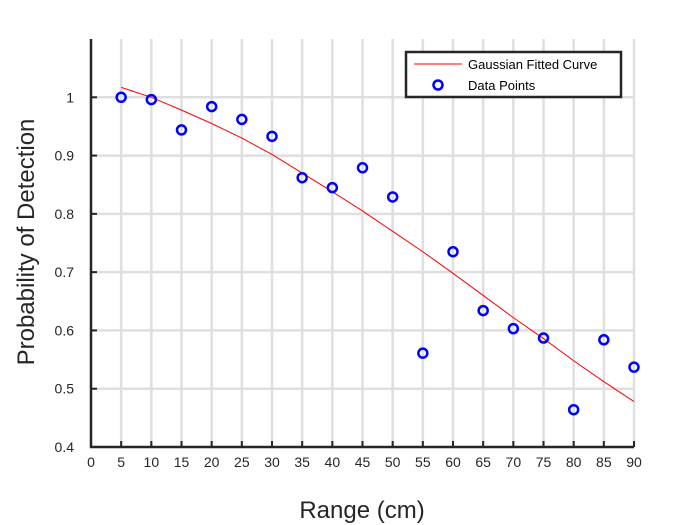 This screenshot has height=525, width=700. What do you see at coordinates (152, 462) in the screenshot?
I see `x-tick-label: 10` at bounding box center [152, 462].